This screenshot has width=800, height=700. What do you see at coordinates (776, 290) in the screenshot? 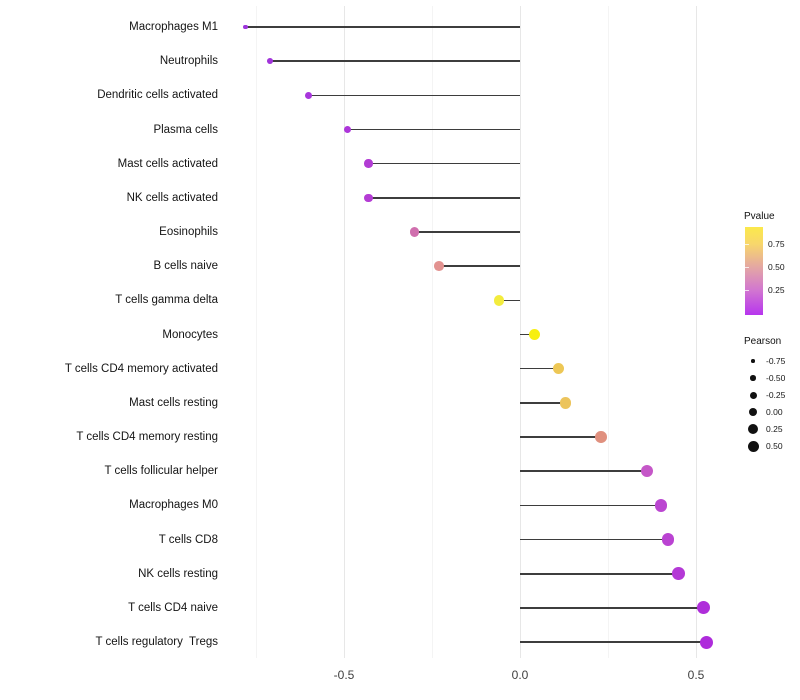
I see `pvalue-tick-label: 0.25` at bounding box center [776, 290].